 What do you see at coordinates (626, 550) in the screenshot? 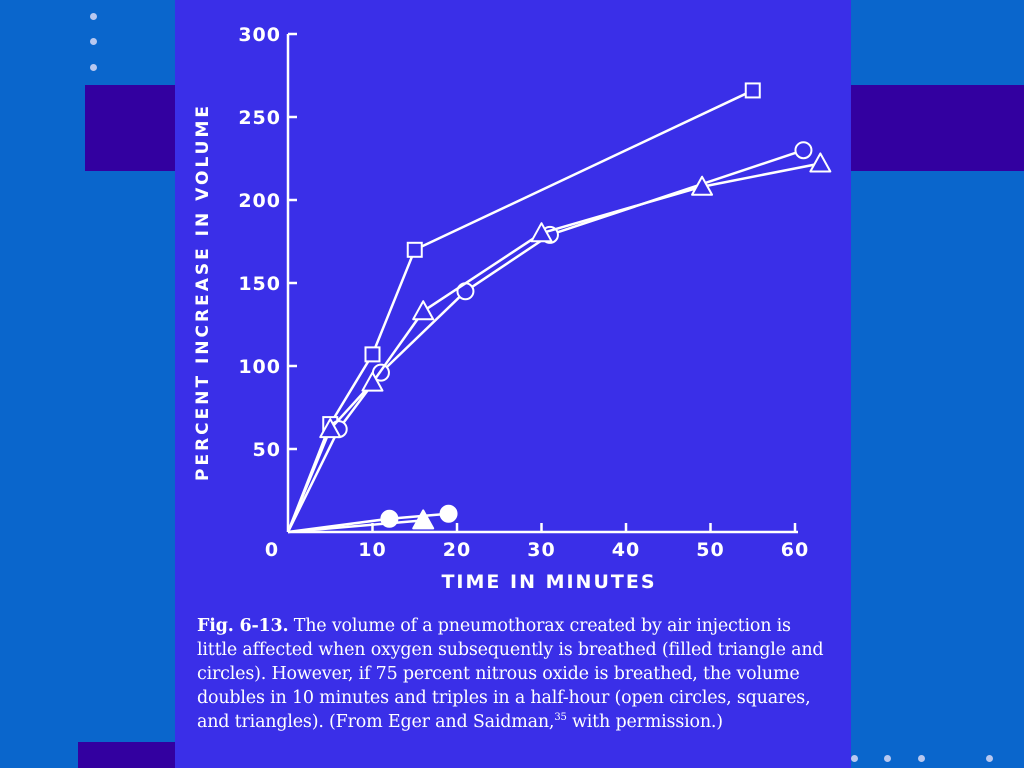
I see `x-tick-label: 40` at bounding box center [626, 550].